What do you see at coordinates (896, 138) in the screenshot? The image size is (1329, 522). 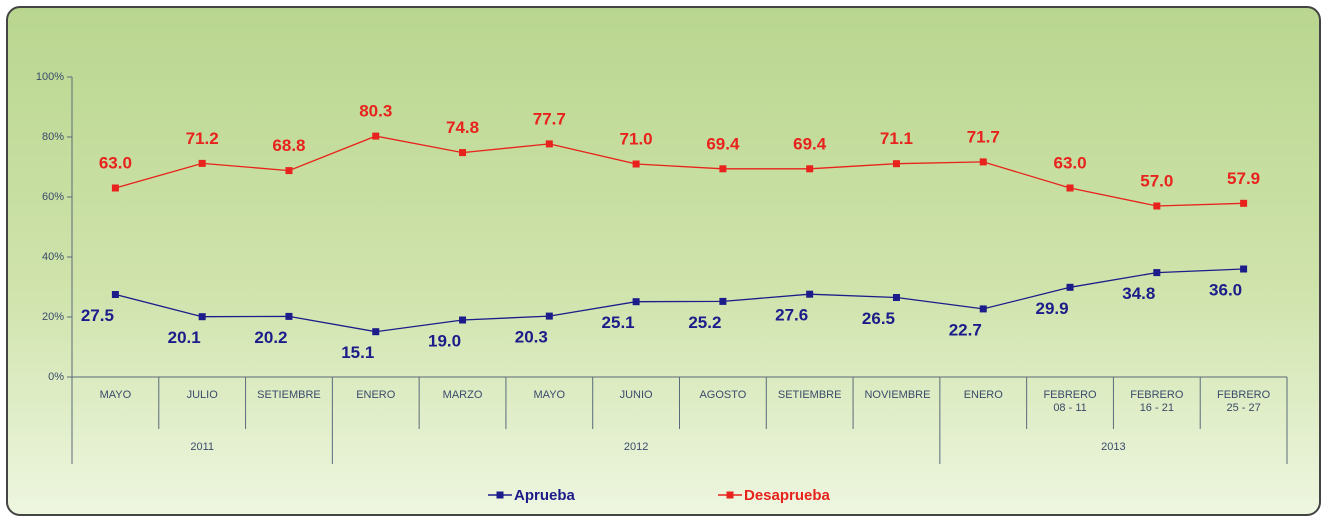 I see `data-label: 71.1` at bounding box center [896, 138].